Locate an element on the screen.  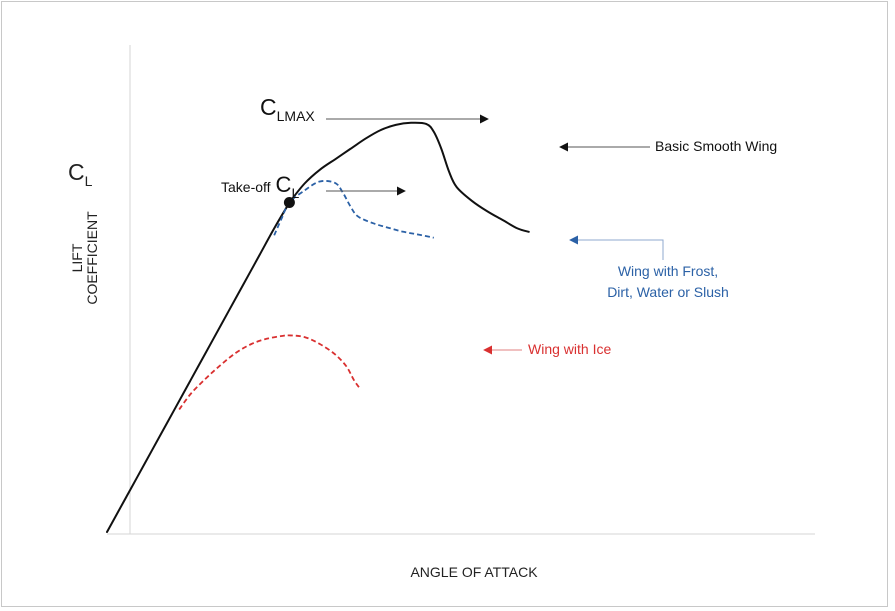
takeoff-point-marker is located at coordinates (289, 202).